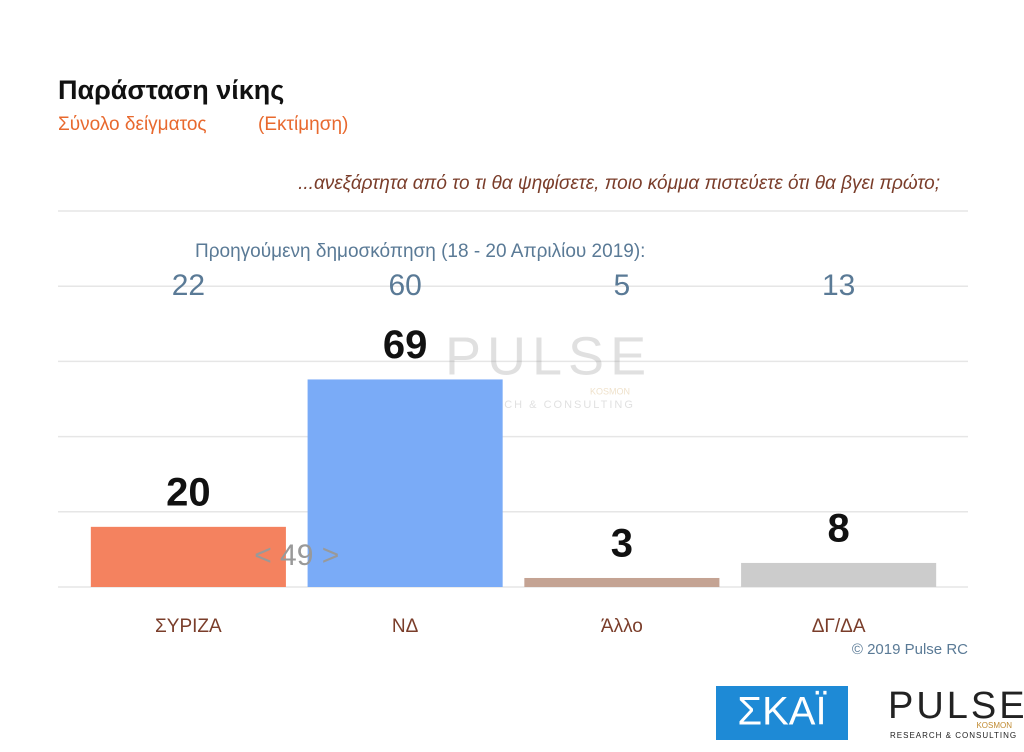  I want to click on value-label: 8, so click(839, 528).